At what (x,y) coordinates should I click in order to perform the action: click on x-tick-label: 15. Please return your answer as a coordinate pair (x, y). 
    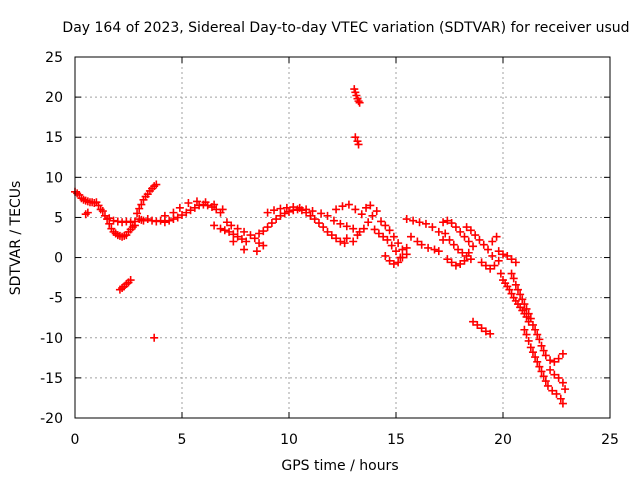
    Looking at the image, I should click on (396, 440).